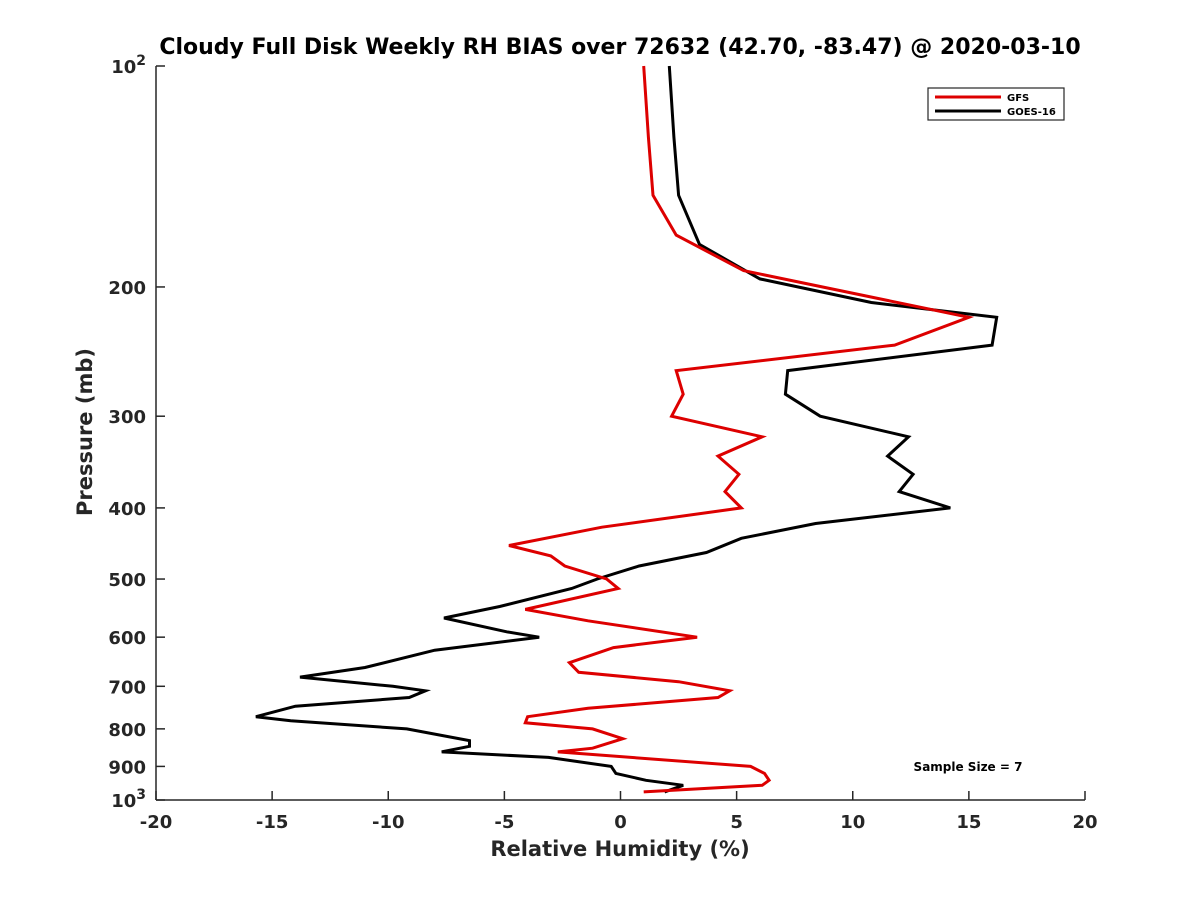 This screenshot has width=1200, height=900. Describe the element at coordinates (619, 849) in the screenshot. I see `x-axis-label: Relative Humidity (%)` at that location.